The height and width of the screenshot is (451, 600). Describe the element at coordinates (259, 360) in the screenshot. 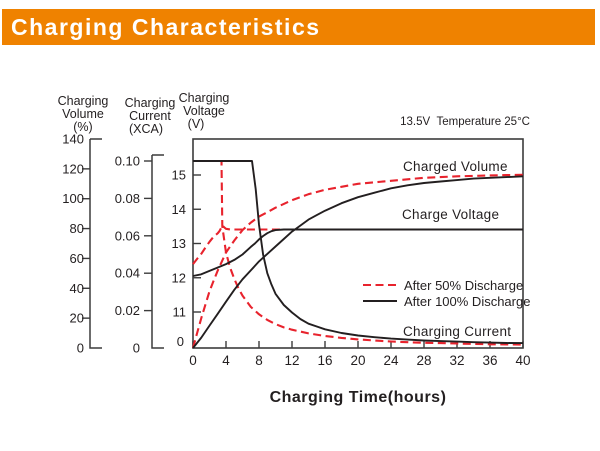

I see `svg-text: 8` at that location.